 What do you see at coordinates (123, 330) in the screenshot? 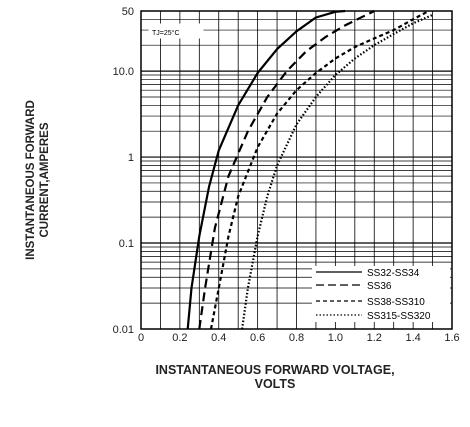
I see `y-tick-label: 0.01` at bounding box center [123, 330].